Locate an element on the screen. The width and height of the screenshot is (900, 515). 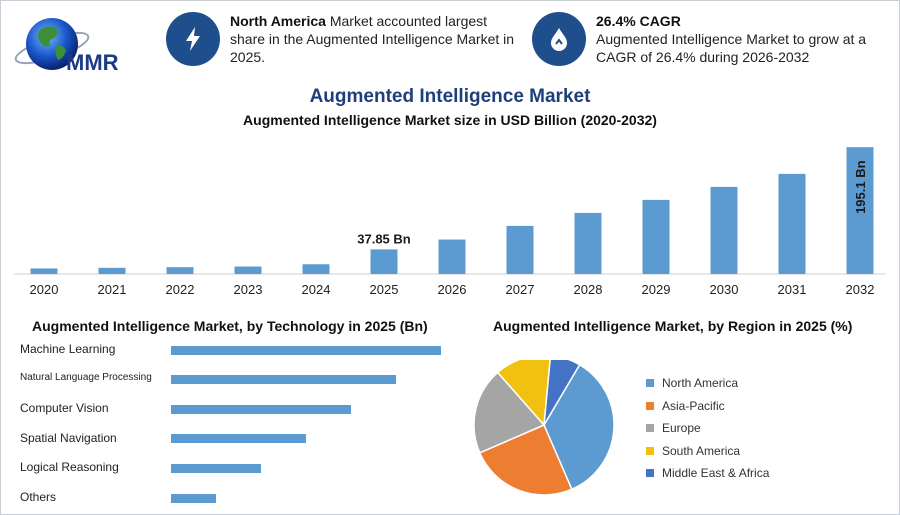
mmr-logo: MMR is located at coordinates (77, 46).